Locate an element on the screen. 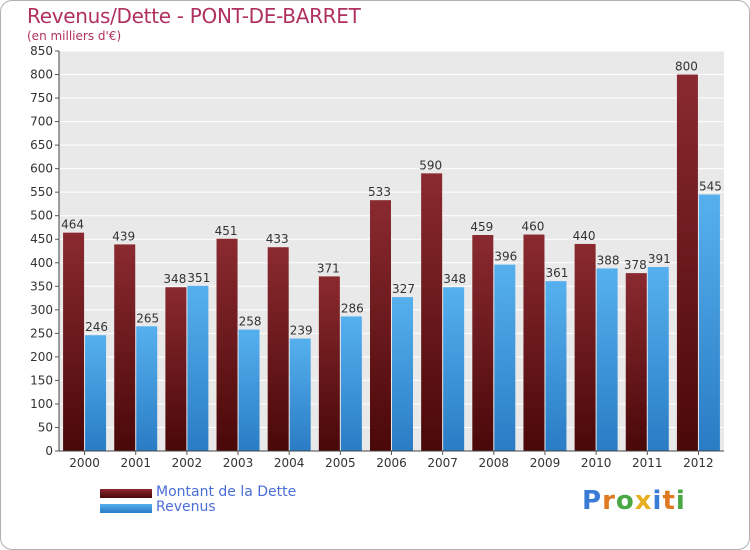 The image size is (750, 550). data-label-debt: 451 is located at coordinates (226, 231).